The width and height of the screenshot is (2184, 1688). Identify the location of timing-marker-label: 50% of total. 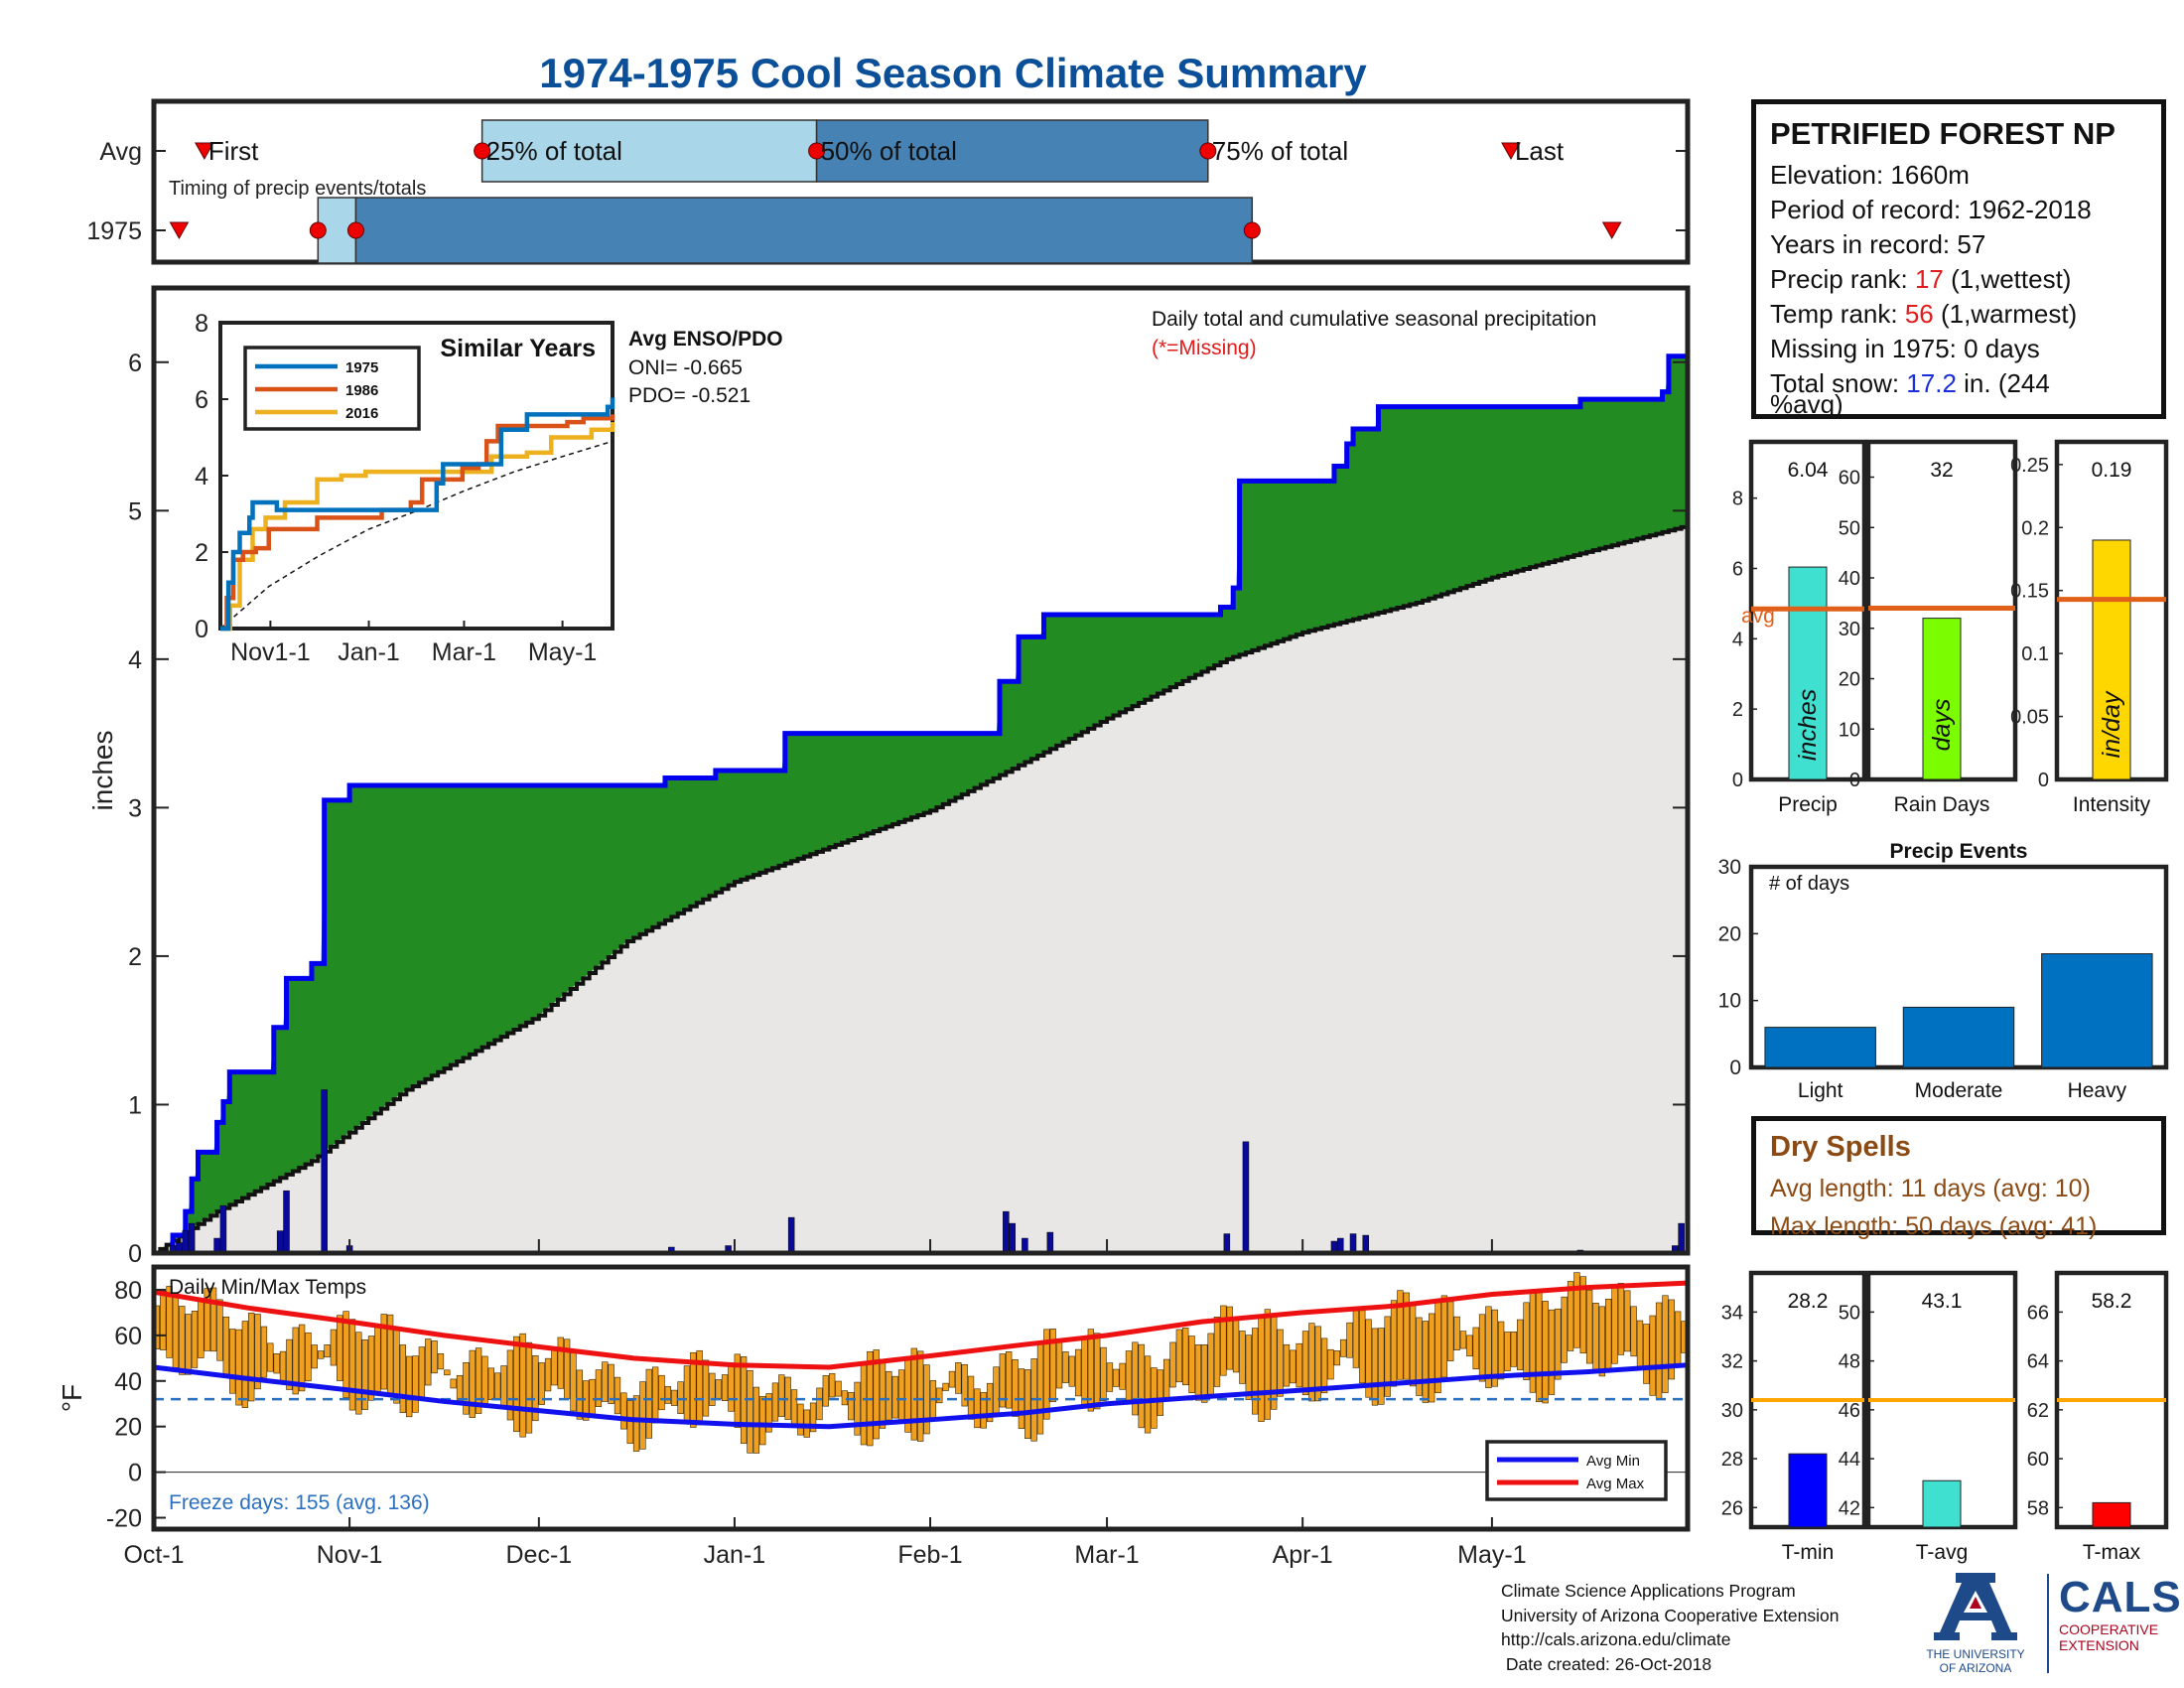
(889, 151).